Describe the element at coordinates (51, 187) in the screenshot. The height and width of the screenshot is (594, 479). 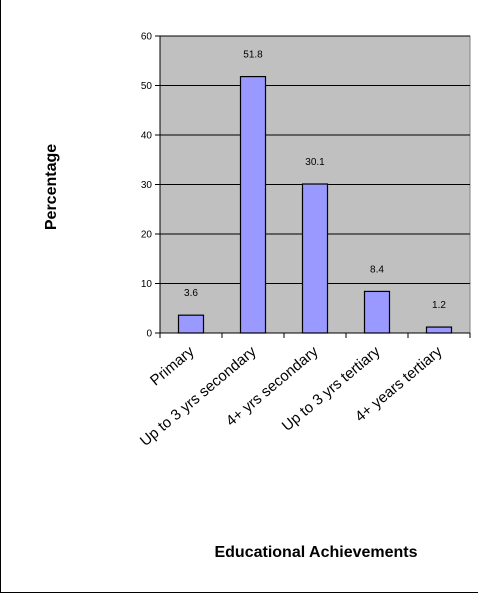
I see `y-axis-title: Percentage` at that location.